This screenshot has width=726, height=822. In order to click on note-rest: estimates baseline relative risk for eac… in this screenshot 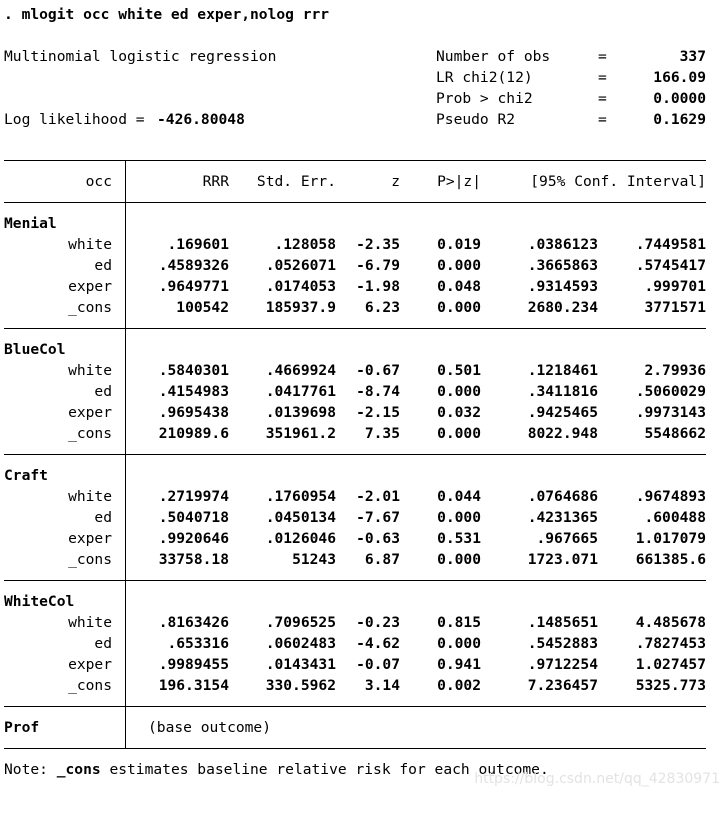, I will do `click(324, 769)`.